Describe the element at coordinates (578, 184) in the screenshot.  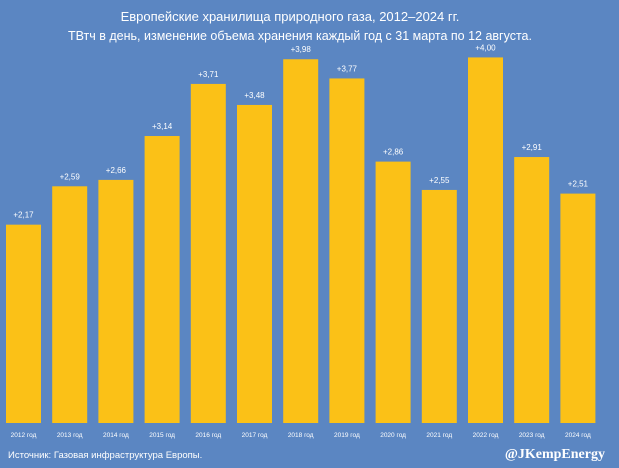
I see `data-label: +2,51` at that location.